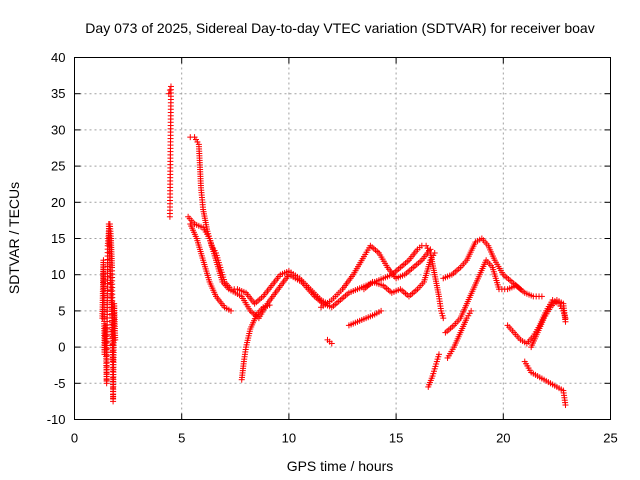 This screenshot has height=480, width=640. What do you see at coordinates (459, 334) in the screenshot?
I see `series-t15` at bounding box center [459, 334].